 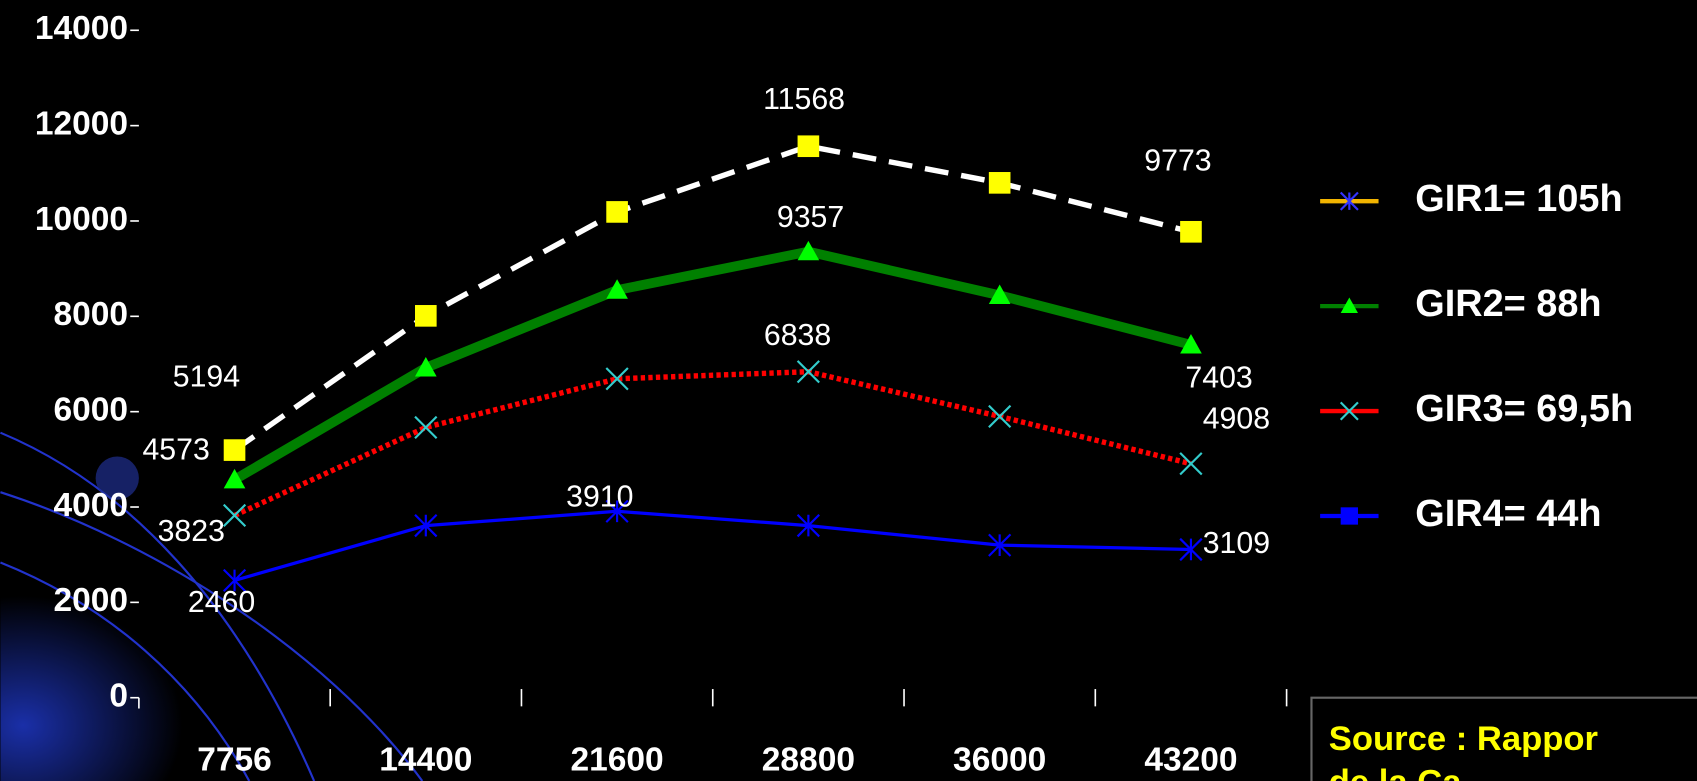 What do you see at coordinates (206, 377) in the screenshot?
I see `data-label: 5194` at bounding box center [206, 377].